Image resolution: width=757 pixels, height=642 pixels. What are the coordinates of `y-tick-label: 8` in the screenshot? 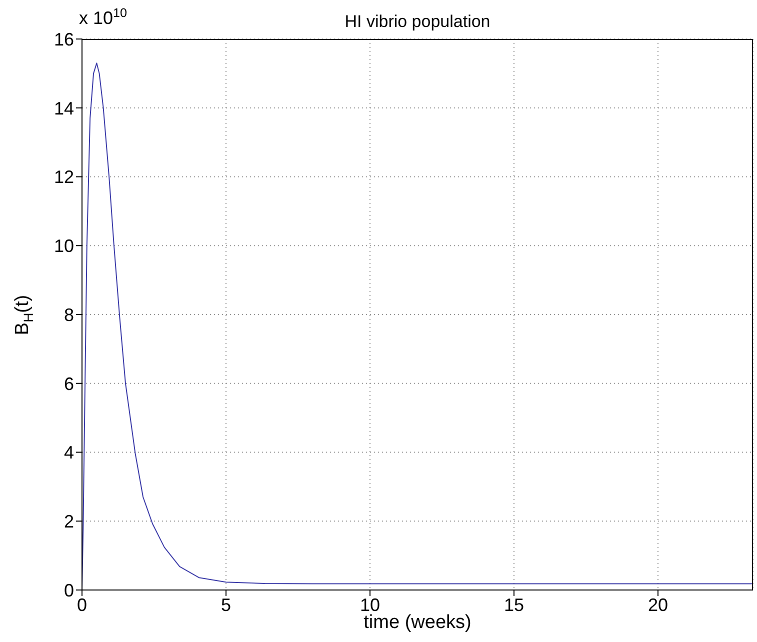 It's located at (69, 314).